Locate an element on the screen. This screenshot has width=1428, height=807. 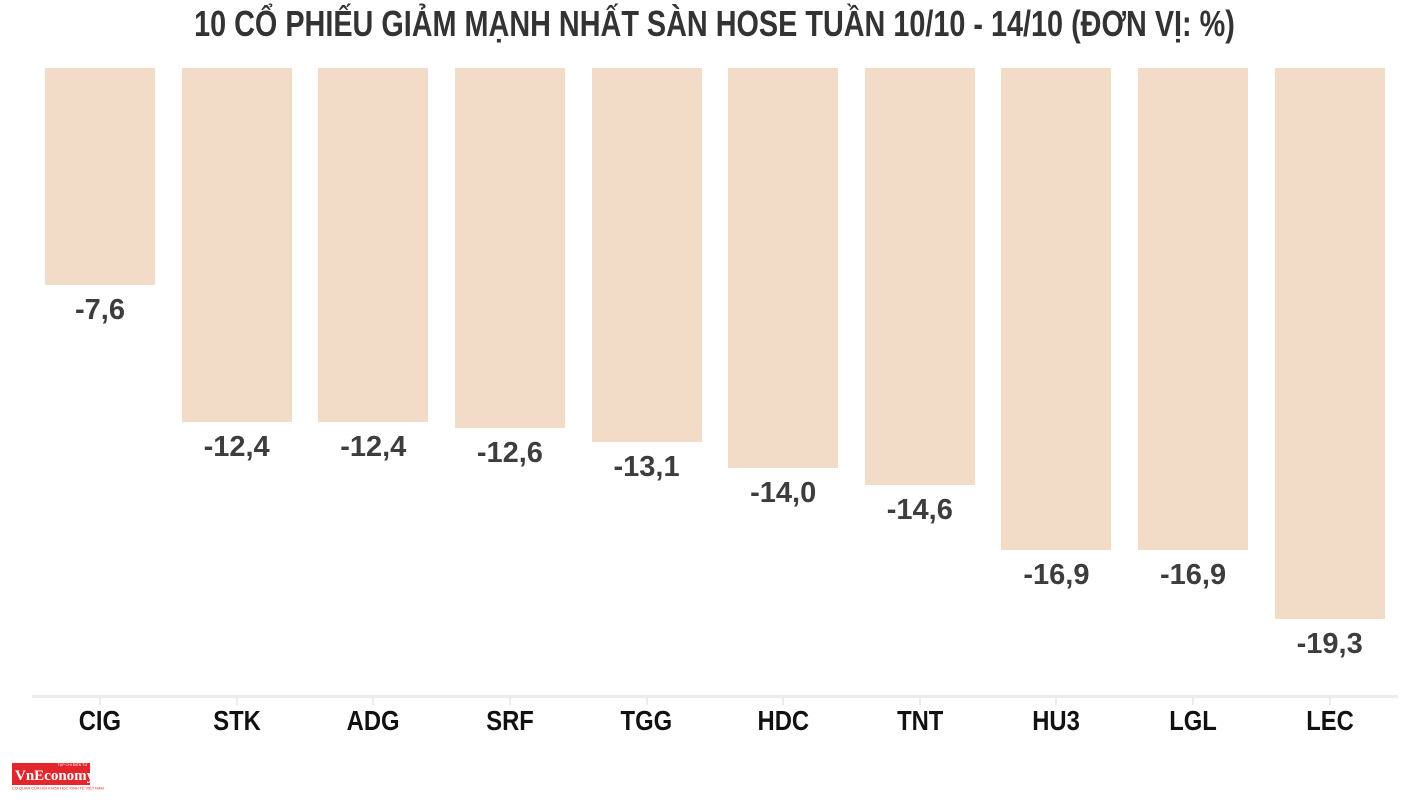
x-axis-label-hu3: HU3 is located at coordinates (1056, 721).